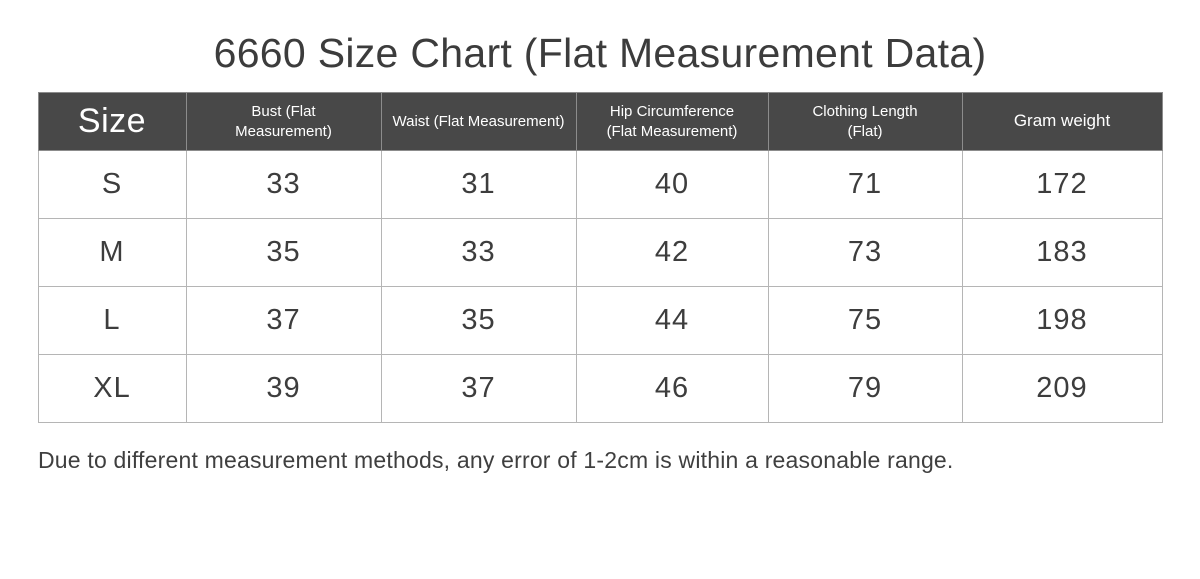 Image resolution: width=1200 pixels, height=579 pixels. What do you see at coordinates (1062, 388) in the screenshot?
I see `cell-gram-weight: 209` at bounding box center [1062, 388].